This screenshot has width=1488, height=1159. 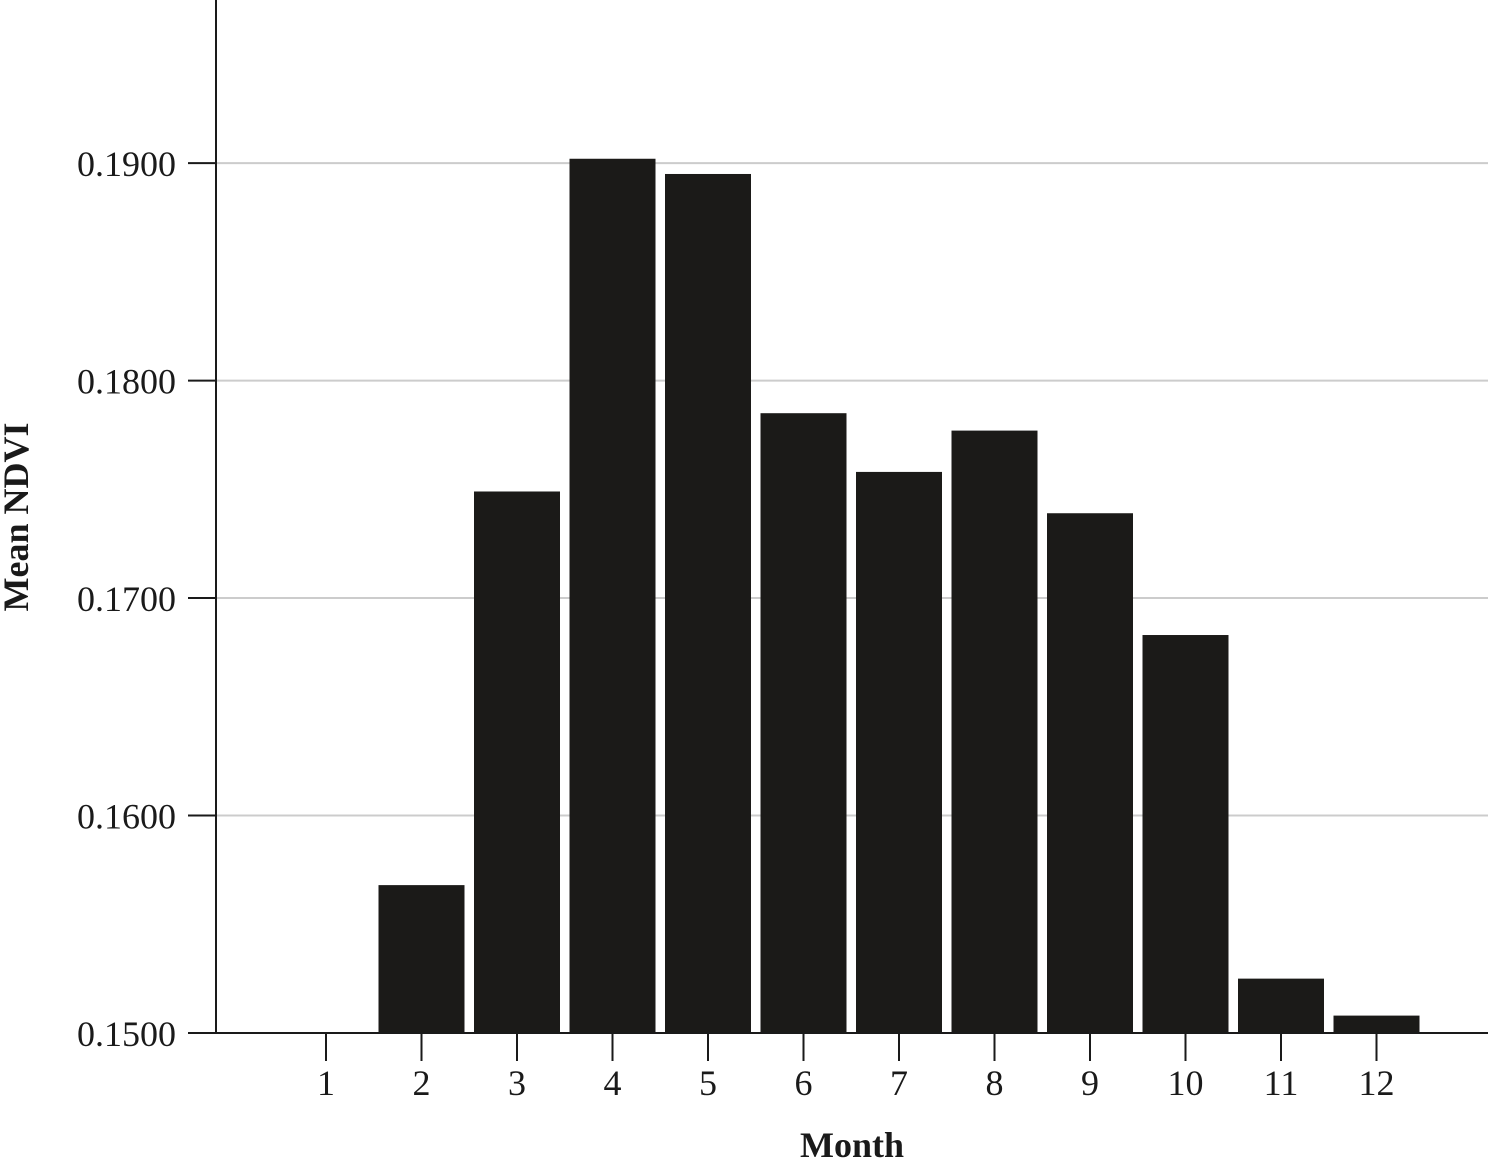 What do you see at coordinates (422, 1083) in the screenshot?
I see `x-tick-label: 2` at bounding box center [422, 1083].